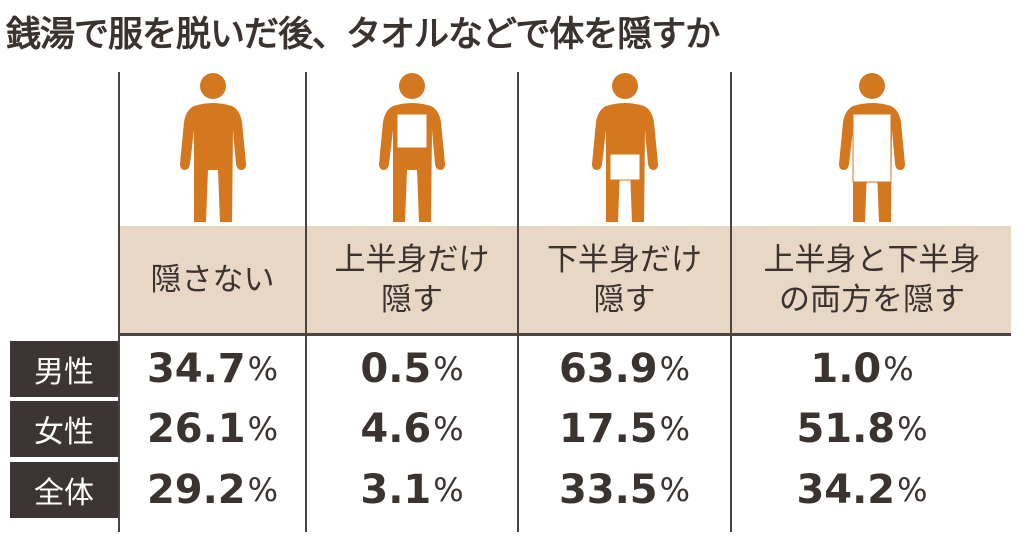  Describe the element at coordinates (396, 490) in the screenshot. I see `cell-value: 3.1` at that location.